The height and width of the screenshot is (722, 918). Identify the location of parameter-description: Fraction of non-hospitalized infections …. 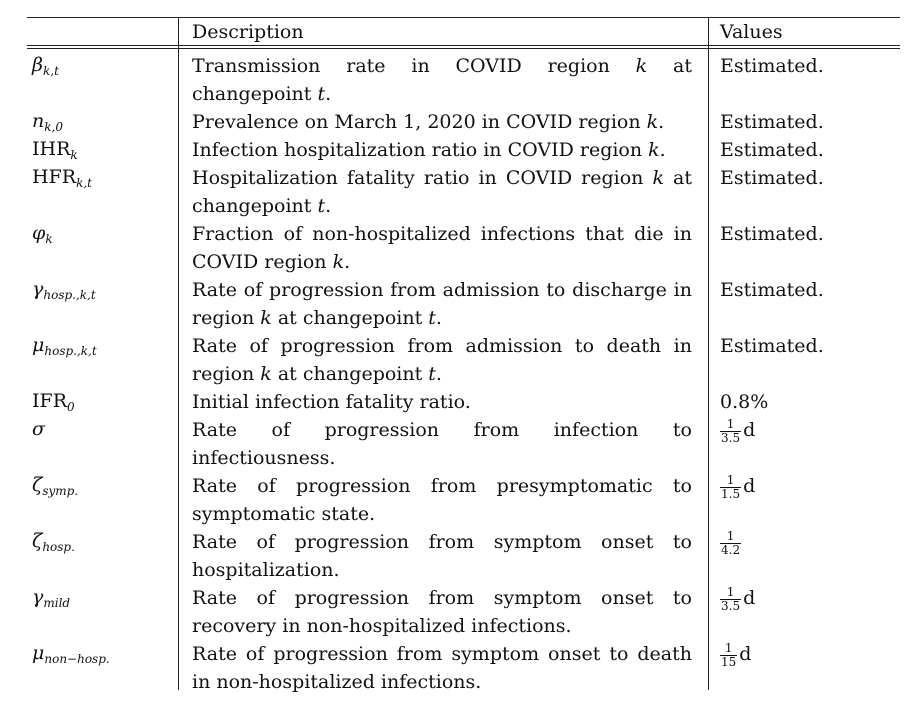
(442, 248).